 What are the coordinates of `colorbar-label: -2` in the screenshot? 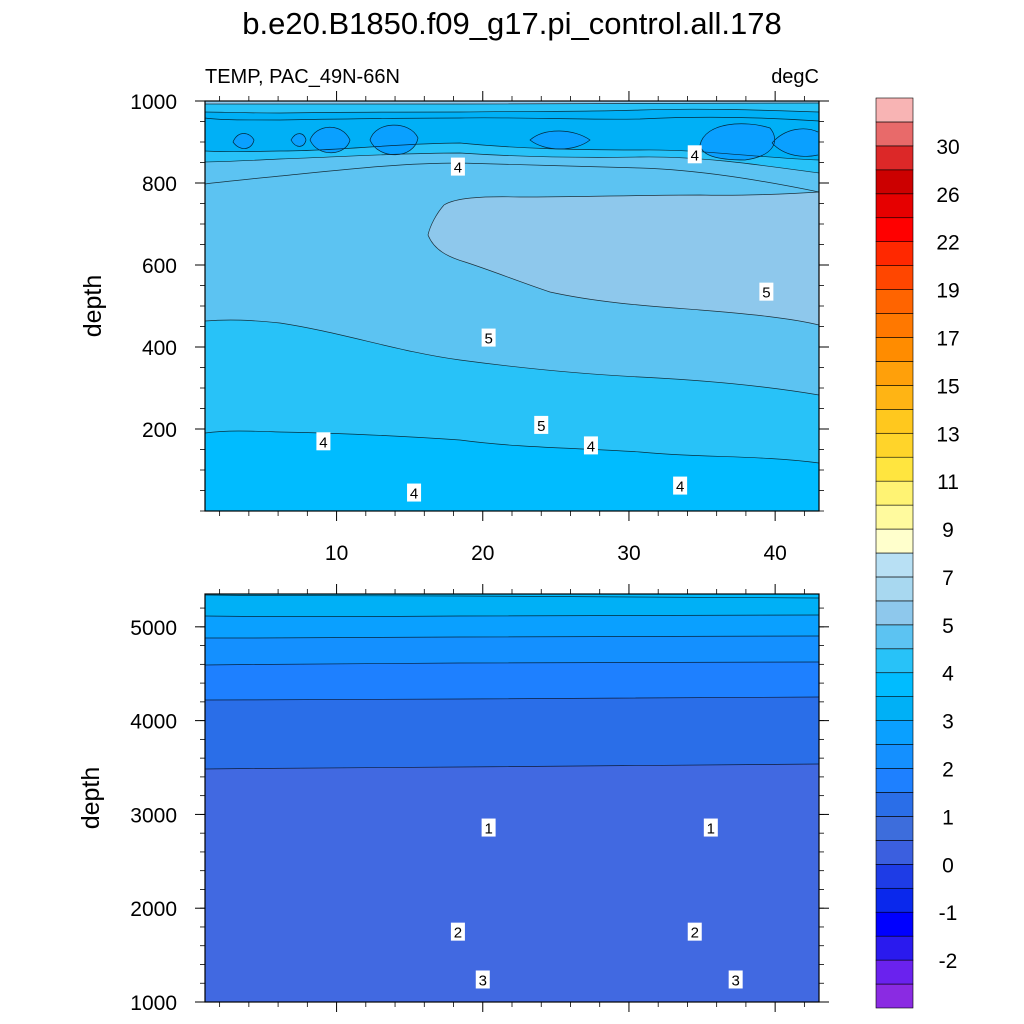 It's located at (948, 961).